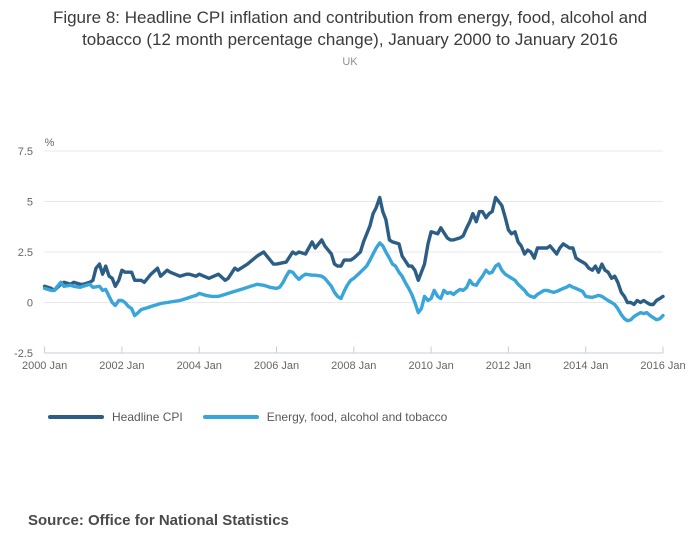  Describe the element at coordinates (508, 366) in the screenshot. I see `x-tick-label: 2012 Jan` at that location.